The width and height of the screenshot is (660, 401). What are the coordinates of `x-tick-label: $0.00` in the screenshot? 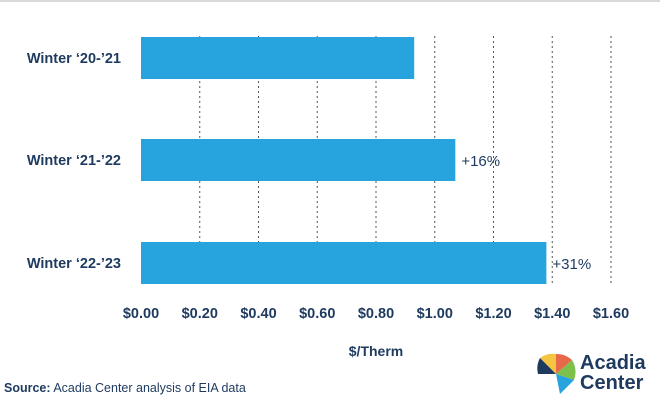 It's located at (141, 314).